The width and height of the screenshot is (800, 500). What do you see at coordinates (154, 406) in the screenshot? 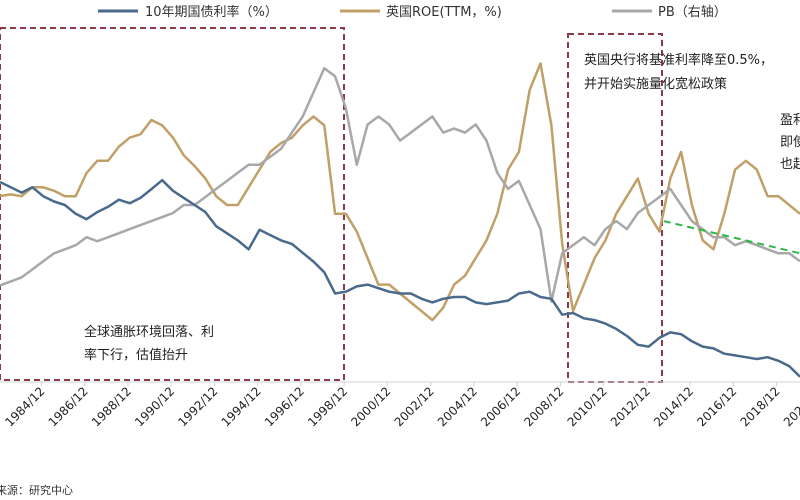
I see `x-tick-label: 1990/12` at bounding box center [154, 406].